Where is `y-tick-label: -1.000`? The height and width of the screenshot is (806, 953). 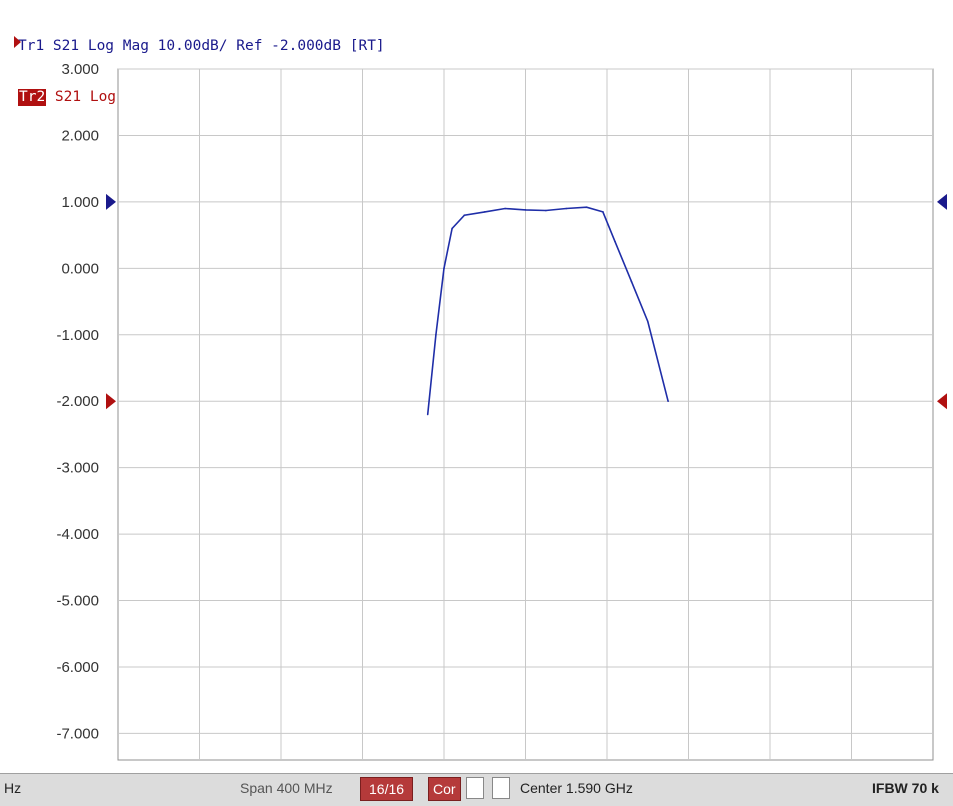
y-tick-label: -1.000 is located at coordinates (77, 335).